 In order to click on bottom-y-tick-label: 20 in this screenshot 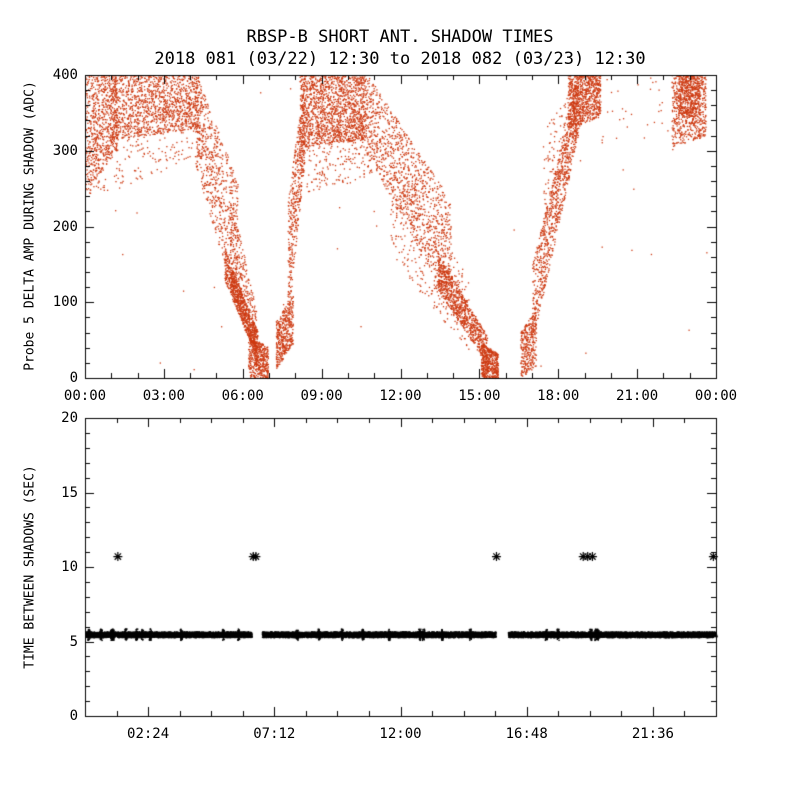, I will do `click(69, 418)`.